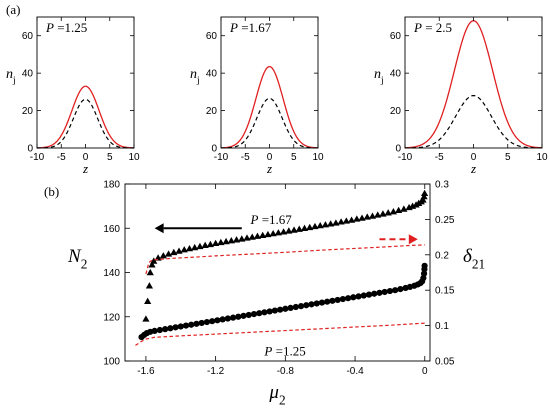  What do you see at coordinates (442, 326) in the screenshot?
I see `right-y-tick-label: 0.1` at bounding box center [442, 326].